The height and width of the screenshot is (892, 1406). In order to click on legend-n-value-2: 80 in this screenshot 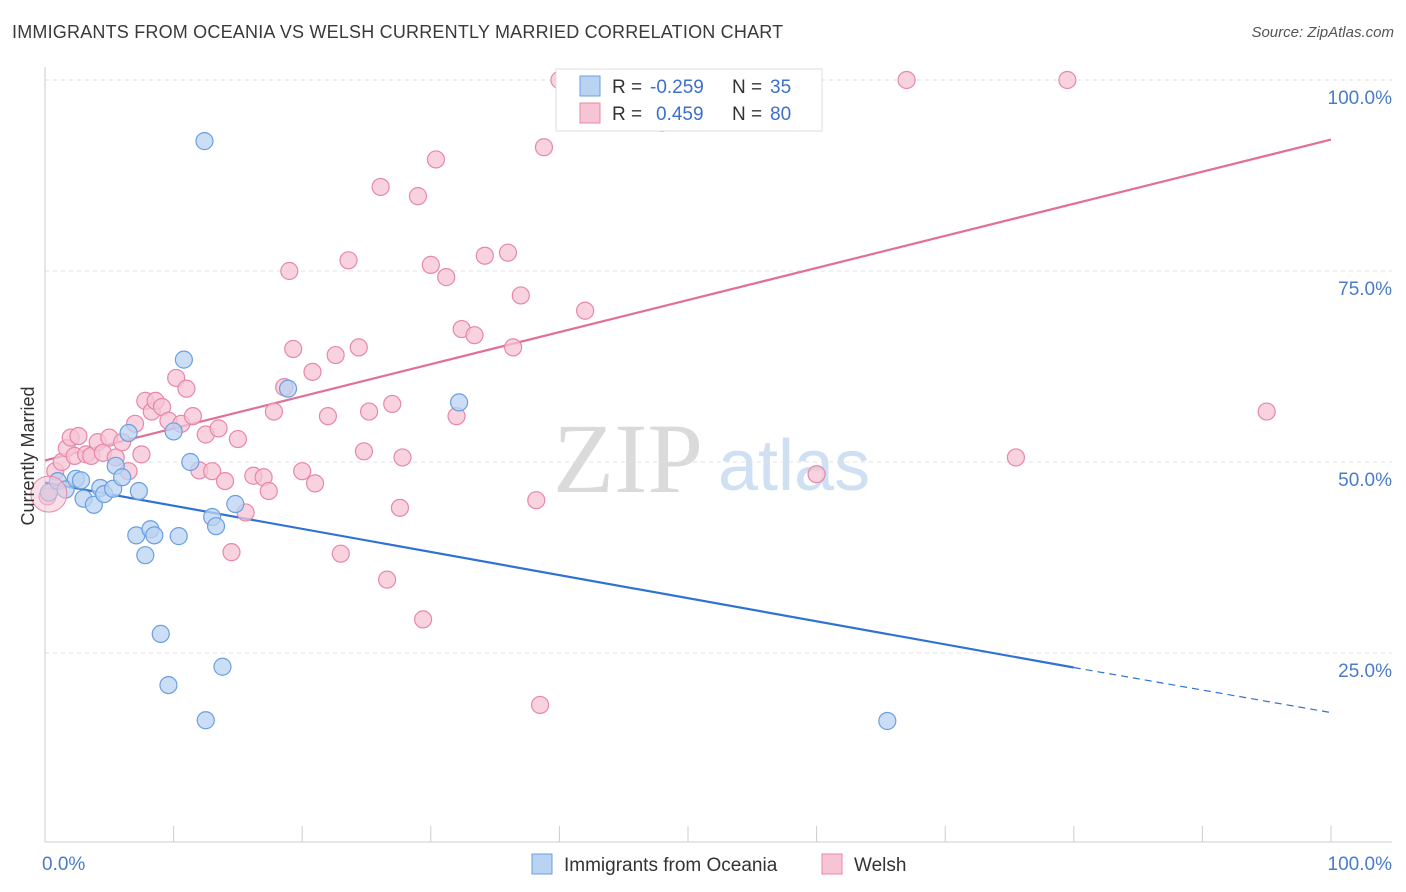, I will do `click(780, 114)`.